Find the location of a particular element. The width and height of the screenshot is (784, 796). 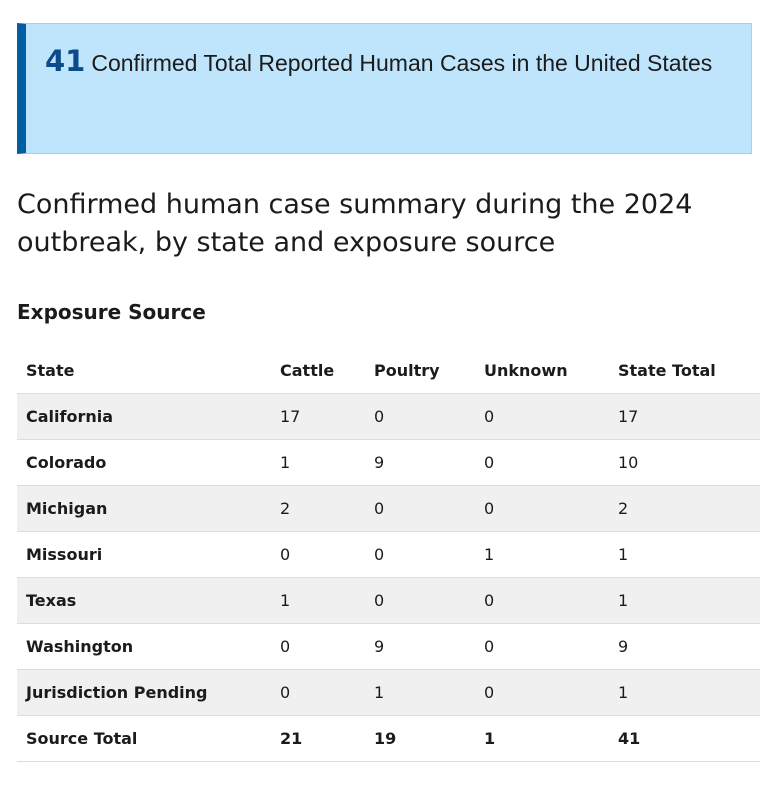

table-row: Jurisdiction Pending 0 1 0 1 is located at coordinates (388, 692).